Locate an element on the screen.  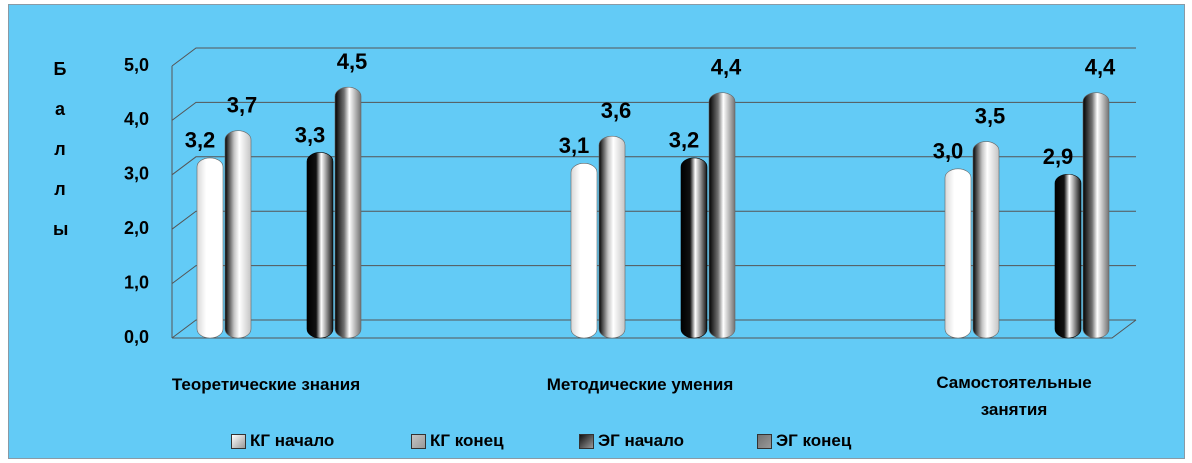
value-label: 2,9 is located at coordinates (1058, 156).